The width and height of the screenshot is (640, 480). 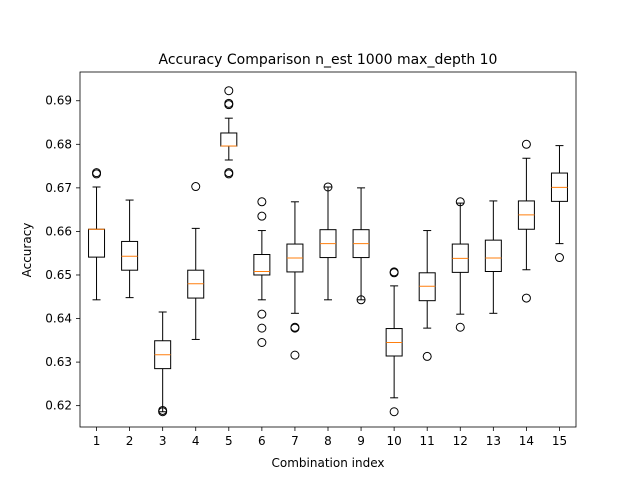 What do you see at coordinates (328, 441) in the screenshot?
I see `x-tick-label: 8` at bounding box center [328, 441].